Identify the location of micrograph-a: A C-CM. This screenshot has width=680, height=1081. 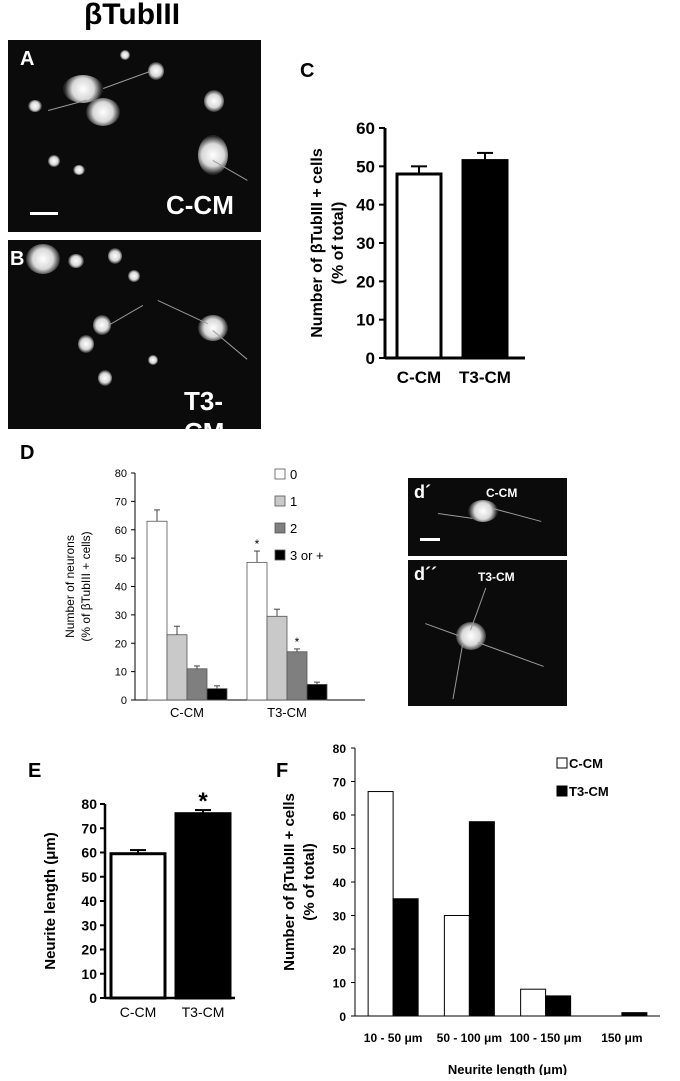
(134, 136).